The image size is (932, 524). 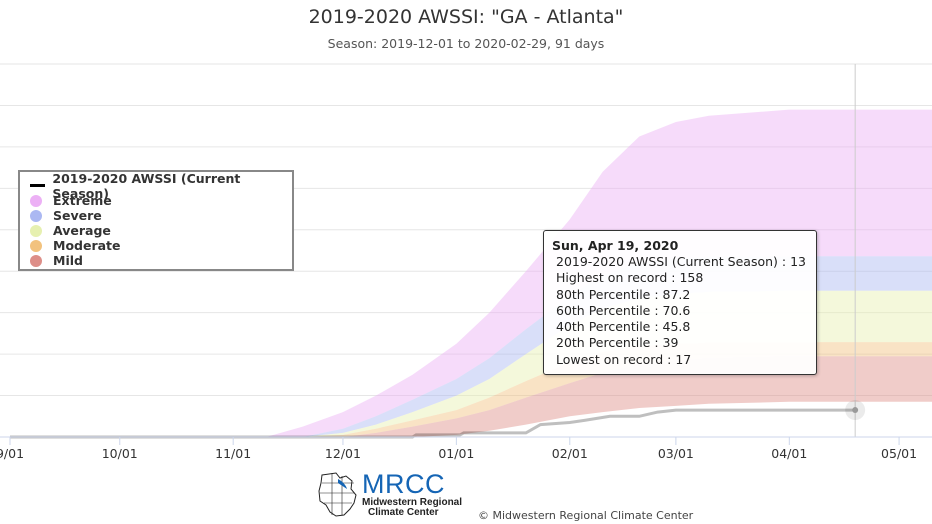 I want to click on mrcc-logo: MRCC Midwestern Regional Climate Center, so click(x=396, y=493).